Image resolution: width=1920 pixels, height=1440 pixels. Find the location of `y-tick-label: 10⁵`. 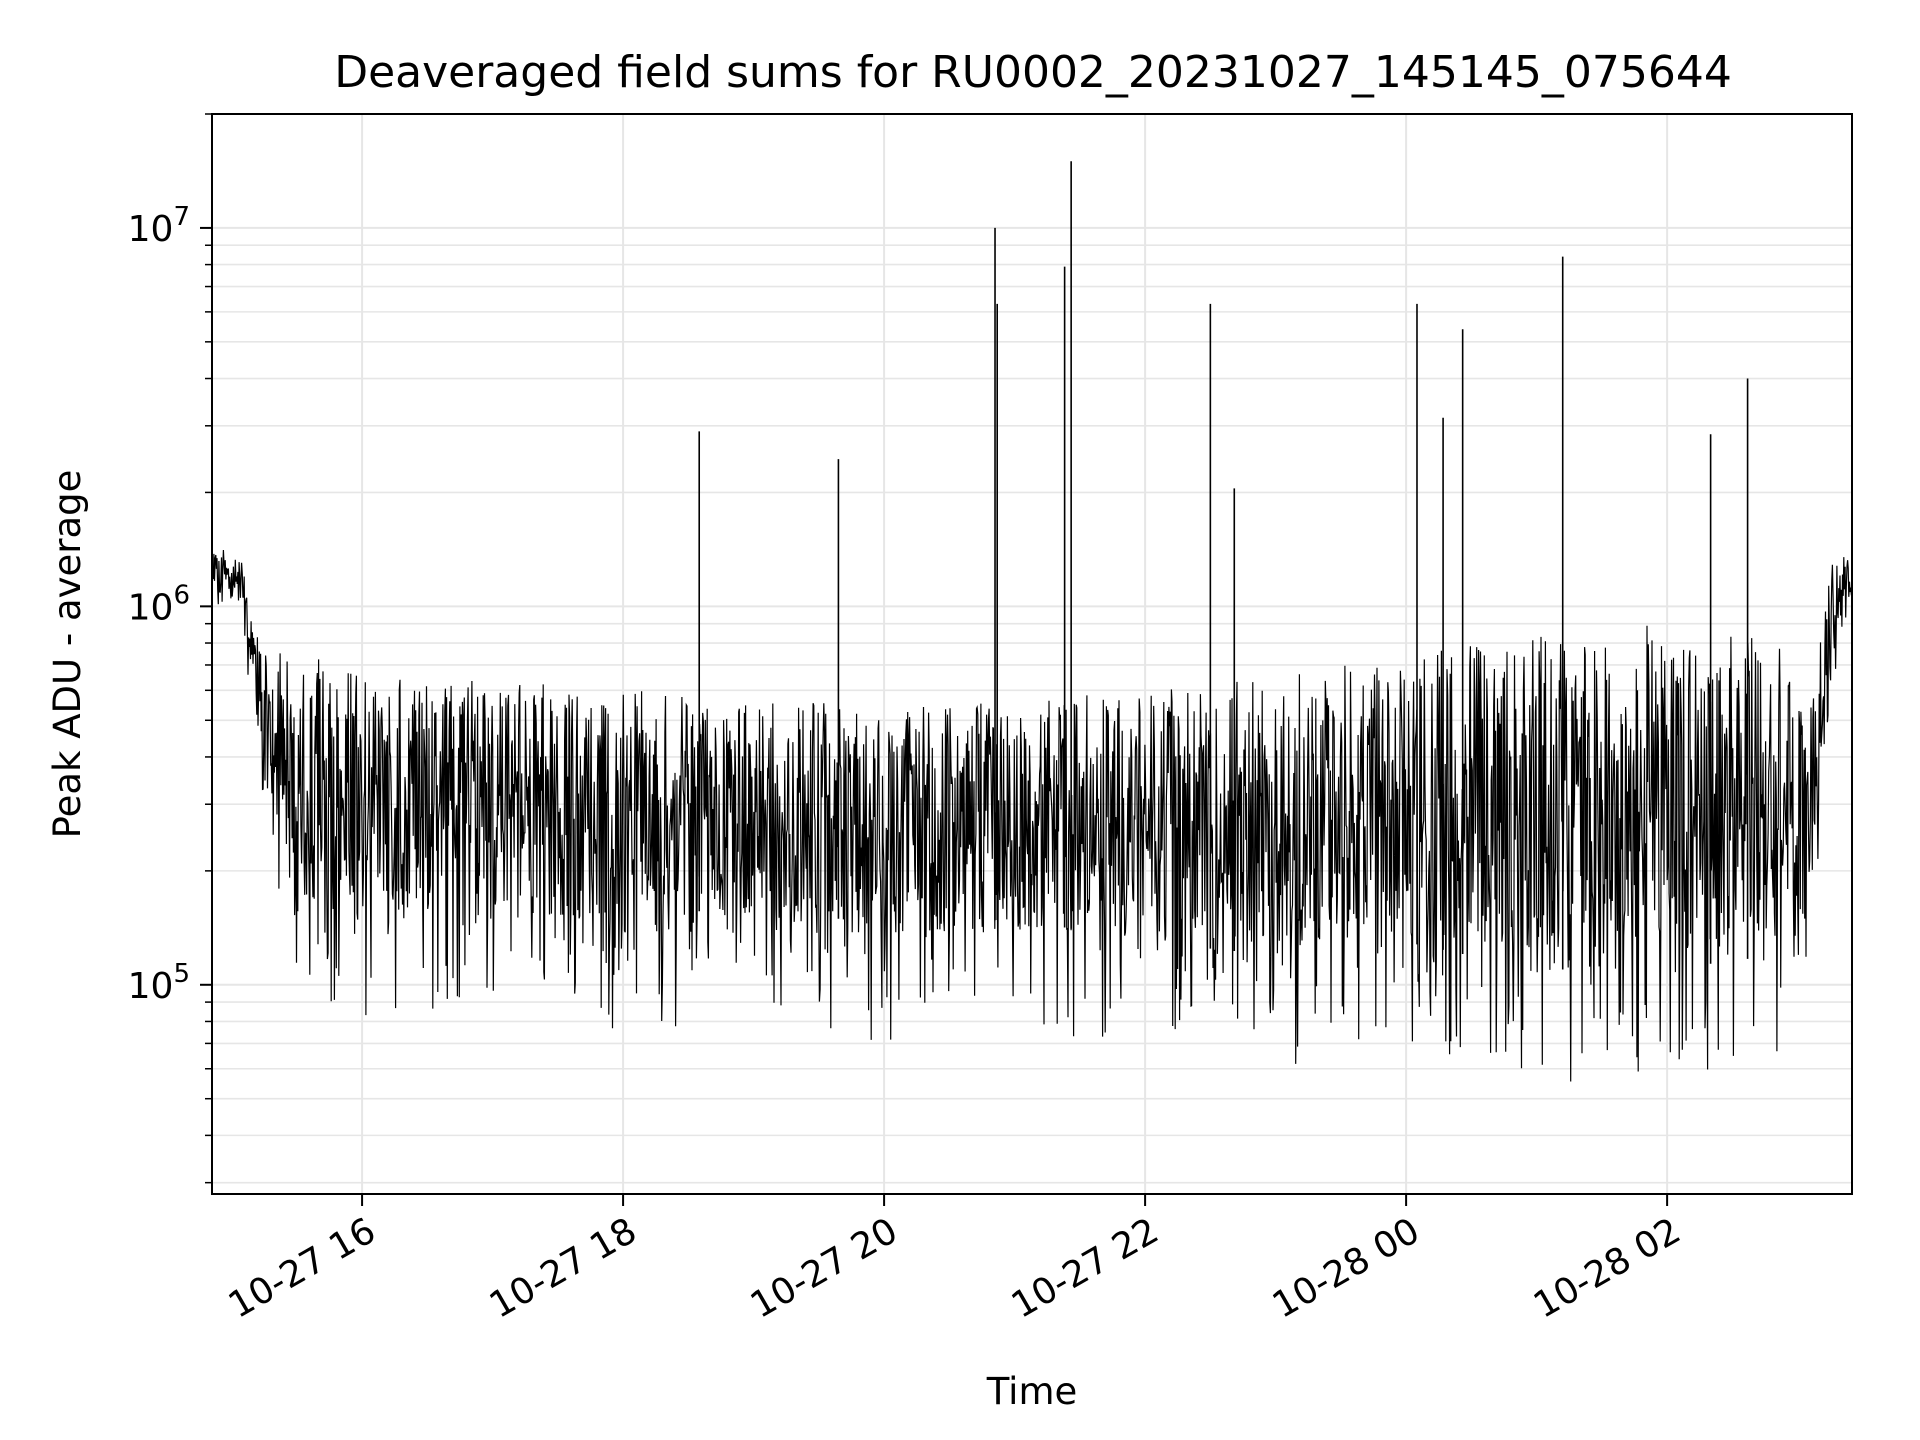

y-tick-label: 10⁵ is located at coordinates (159, 983).